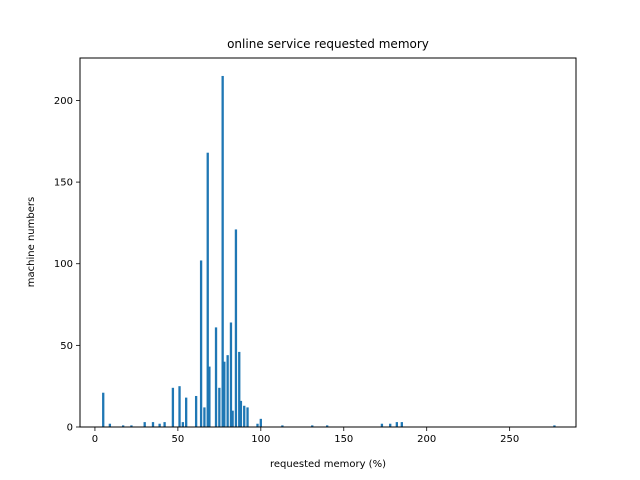  I want to click on y-axis-ticks: 0 50 100 150 200, so click(67, 265).